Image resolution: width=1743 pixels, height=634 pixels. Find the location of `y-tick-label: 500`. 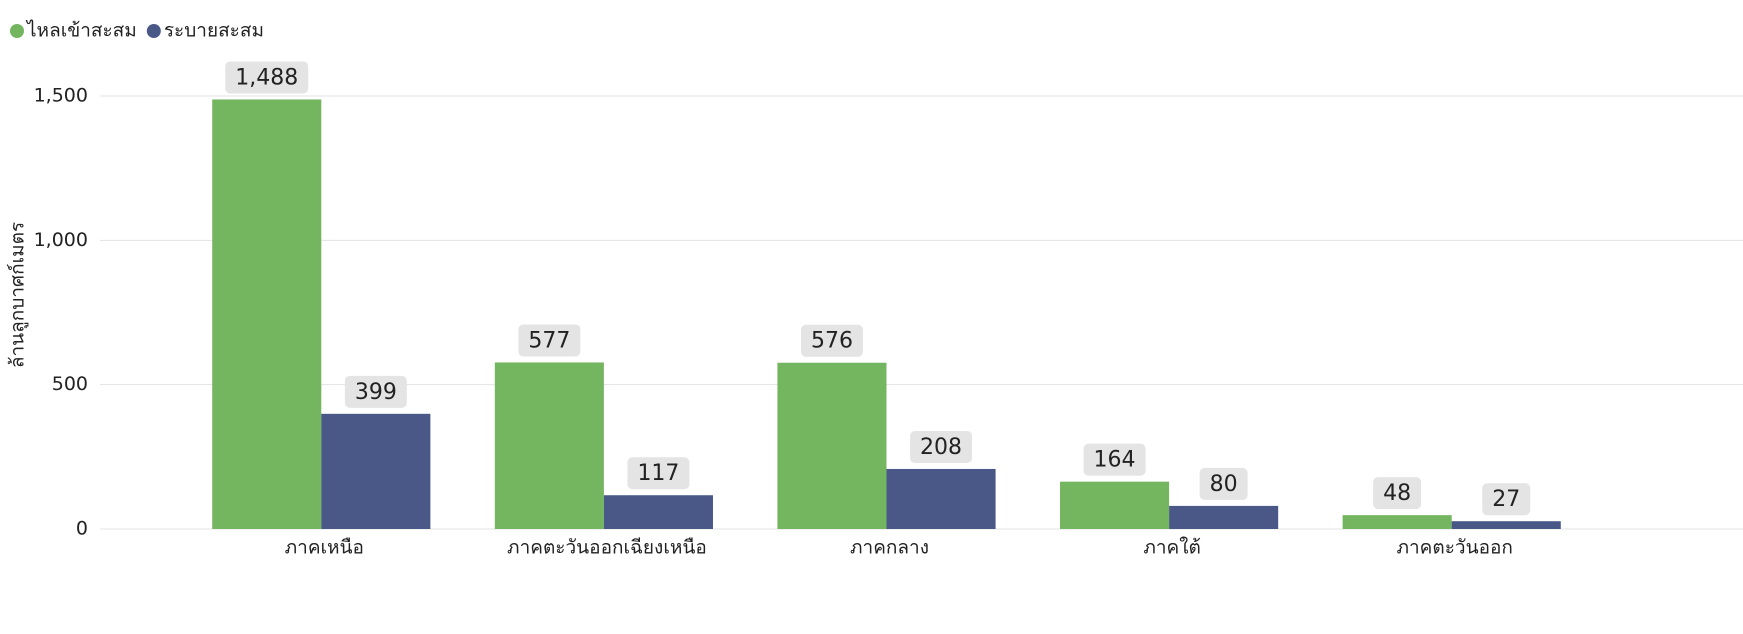

y-tick-label: 500 is located at coordinates (70, 384).